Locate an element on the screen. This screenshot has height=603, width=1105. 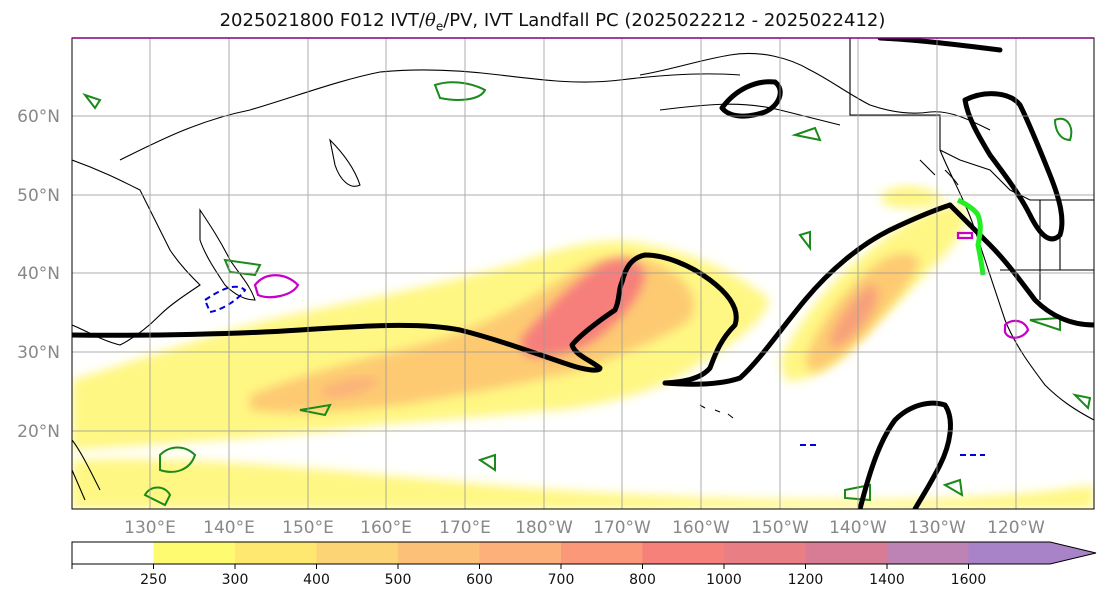
colorbar-label: 400 is located at coordinates (316, 580).